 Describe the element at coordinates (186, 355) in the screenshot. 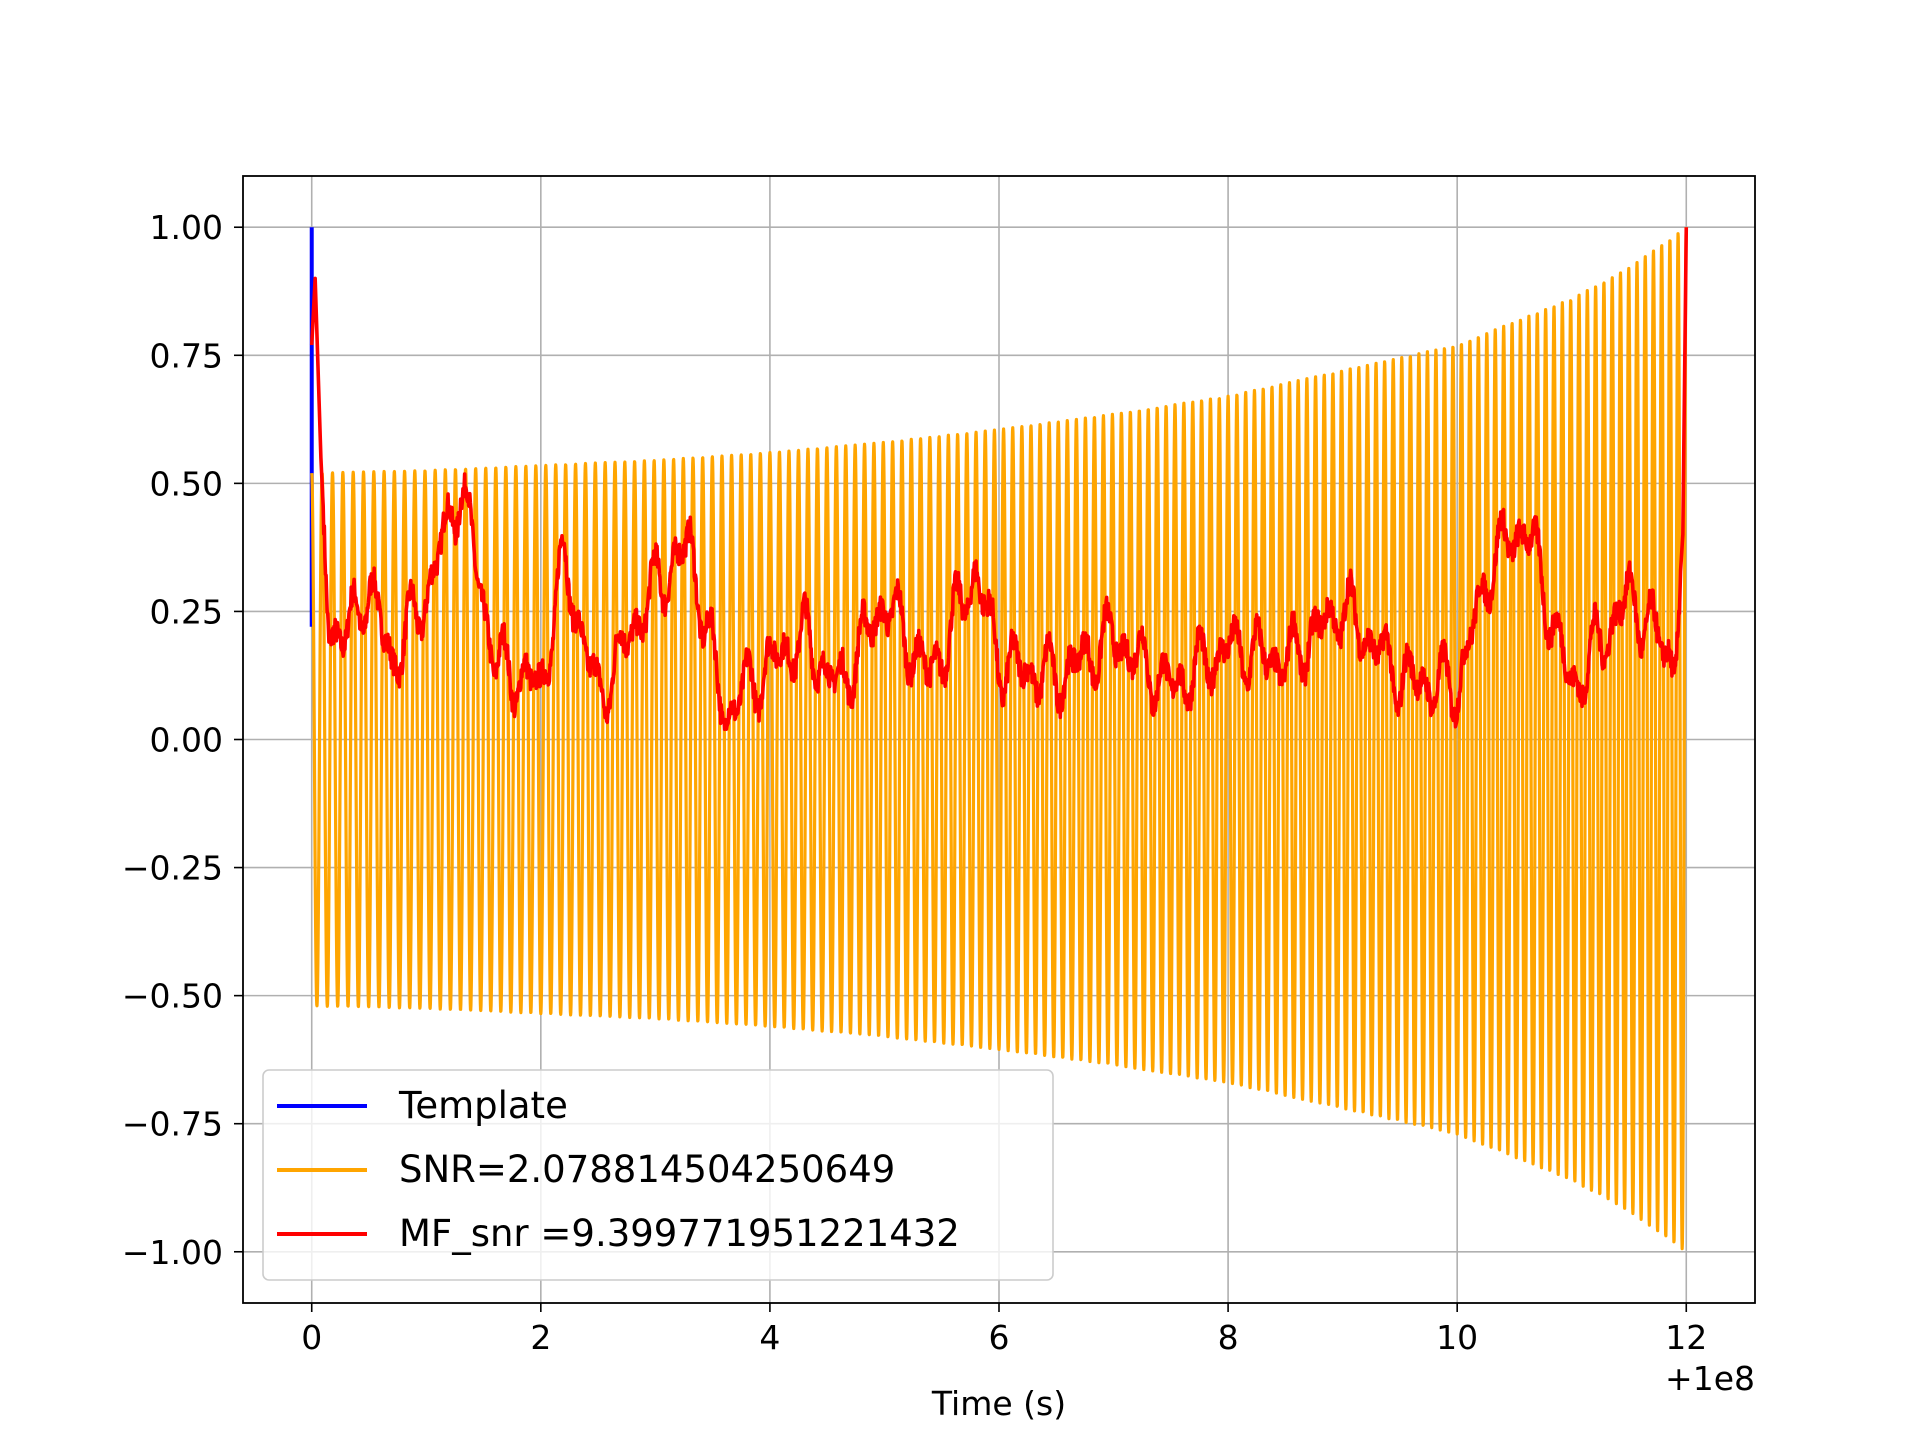

I see `y-tick-label: 0.75` at that location.